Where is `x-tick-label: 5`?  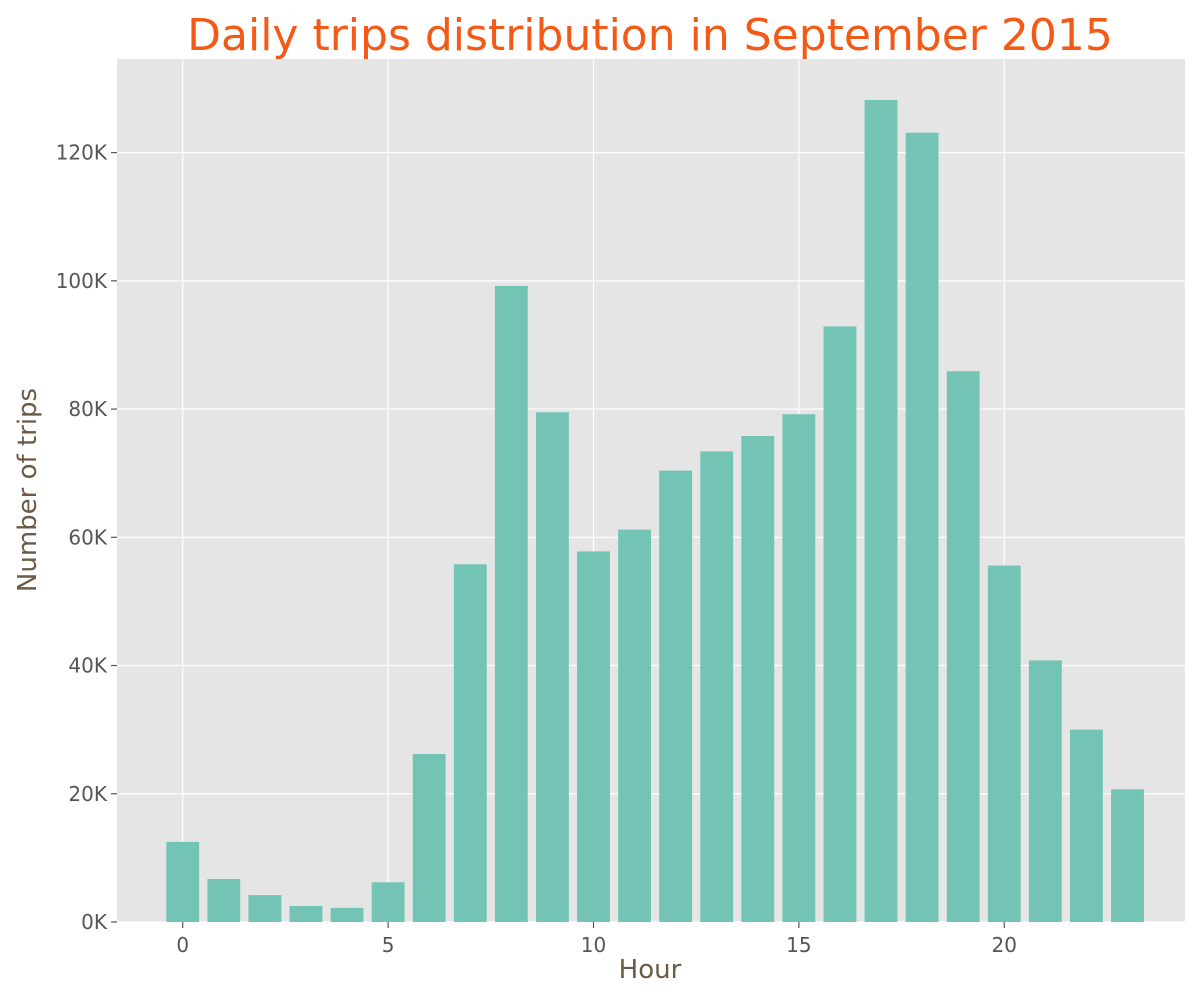 x-tick-label: 5 is located at coordinates (388, 945).